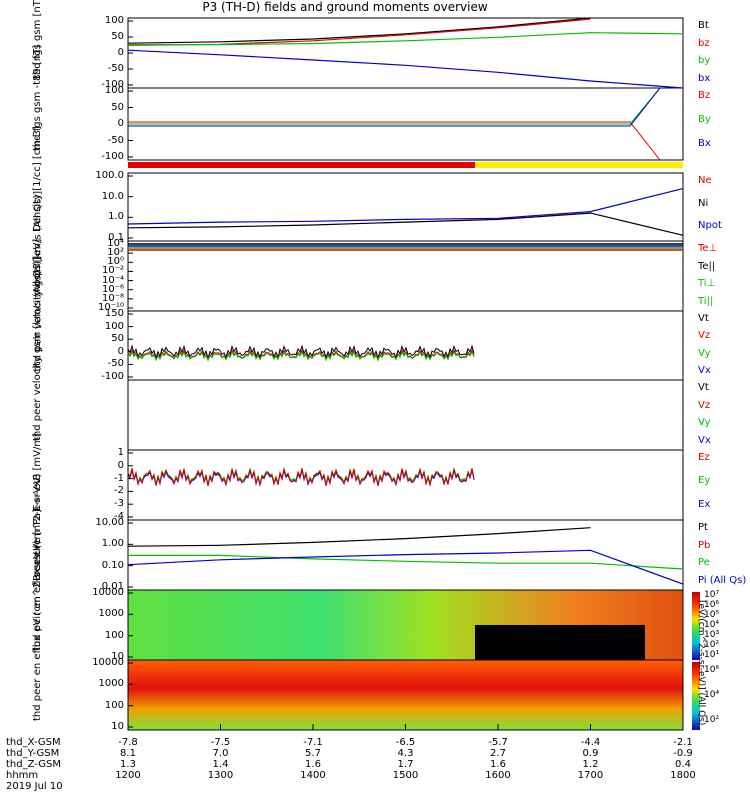  I want to click on series-by, so click(406, 39).